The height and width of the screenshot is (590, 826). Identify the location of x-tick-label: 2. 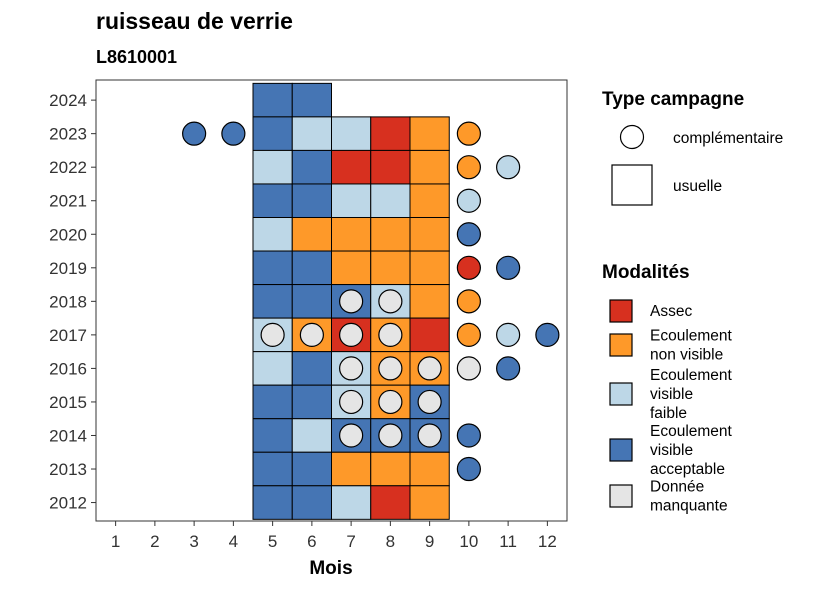
(154, 541).